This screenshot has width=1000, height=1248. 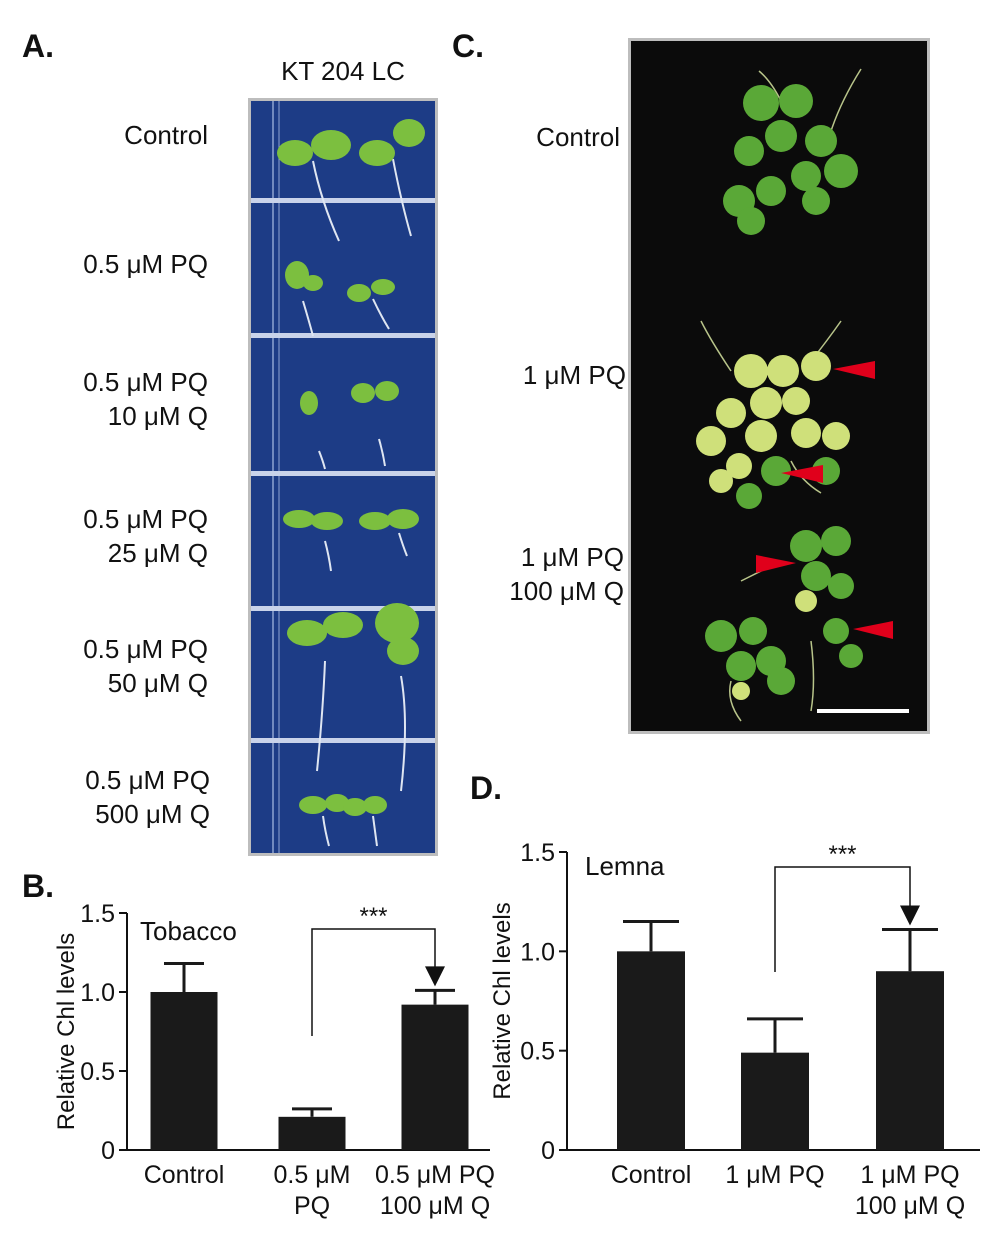 What do you see at coordinates (435, 1175) in the screenshot?
I see `x-tick-label: 0.5 μM PQ` at bounding box center [435, 1175].